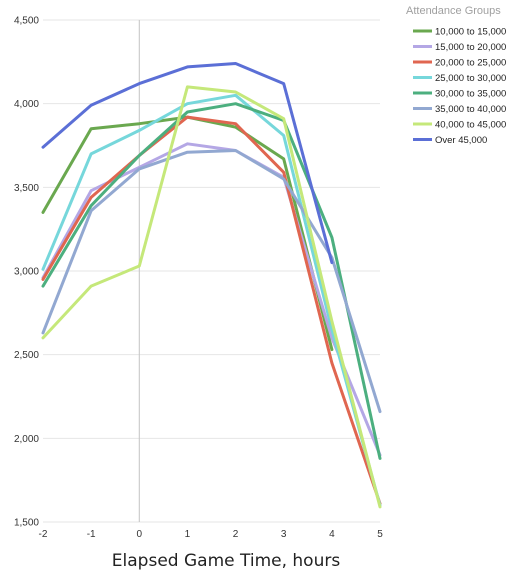 The width and height of the screenshot is (520, 570). I want to click on x-tick-label: 0, so click(140, 534).